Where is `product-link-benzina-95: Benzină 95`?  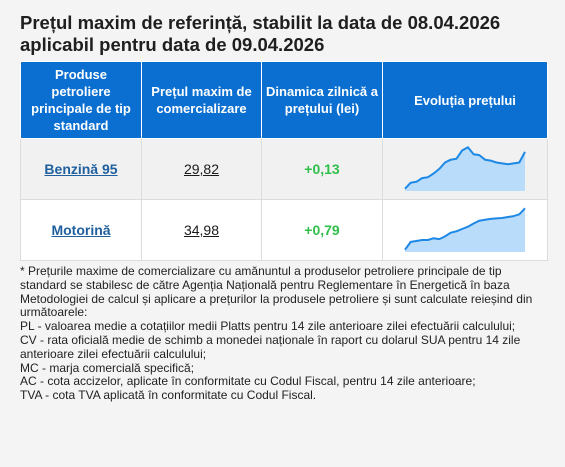 product-link-benzina-95: Benzină 95 is located at coordinates (81, 169).